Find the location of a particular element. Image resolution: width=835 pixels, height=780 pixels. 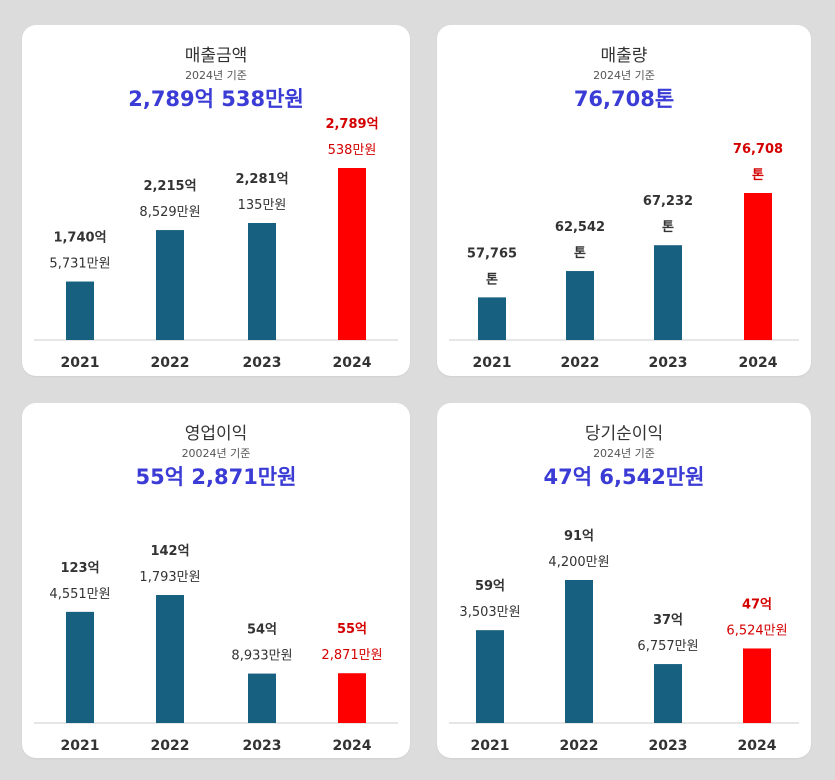

data-label-primary: 2,215억 is located at coordinates (169, 186).